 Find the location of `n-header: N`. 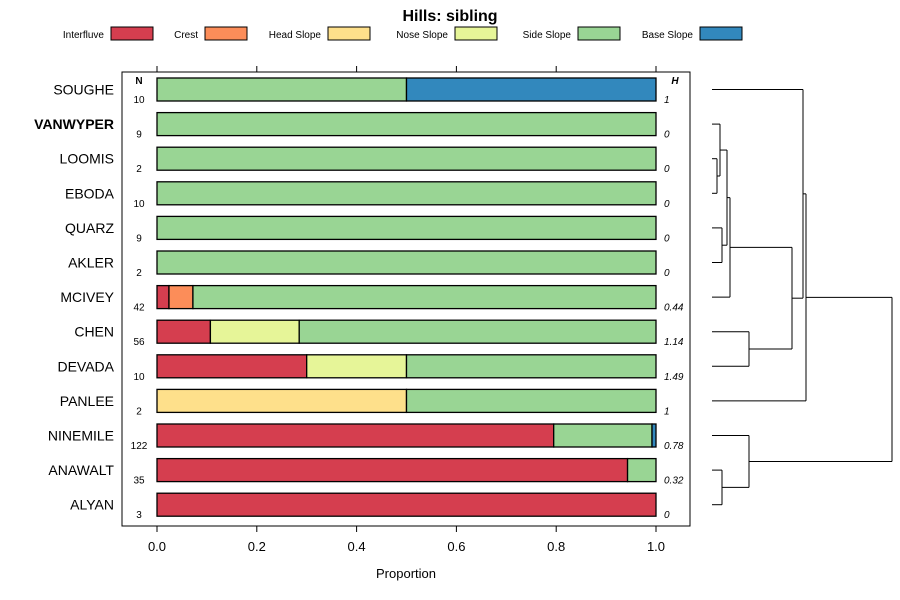

n-header: N is located at coordinates (138, 81).